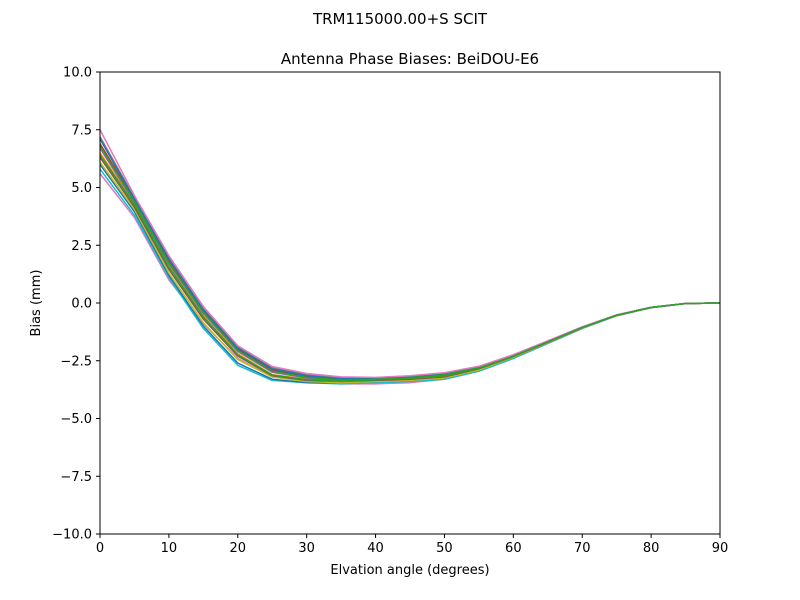 The height and width of the screenshot is (600, 800). Describe the element at coordinates (400, 19) in the screenshot. I see `figure-suptitle: TRM115000.00+S SCIT` at that location.